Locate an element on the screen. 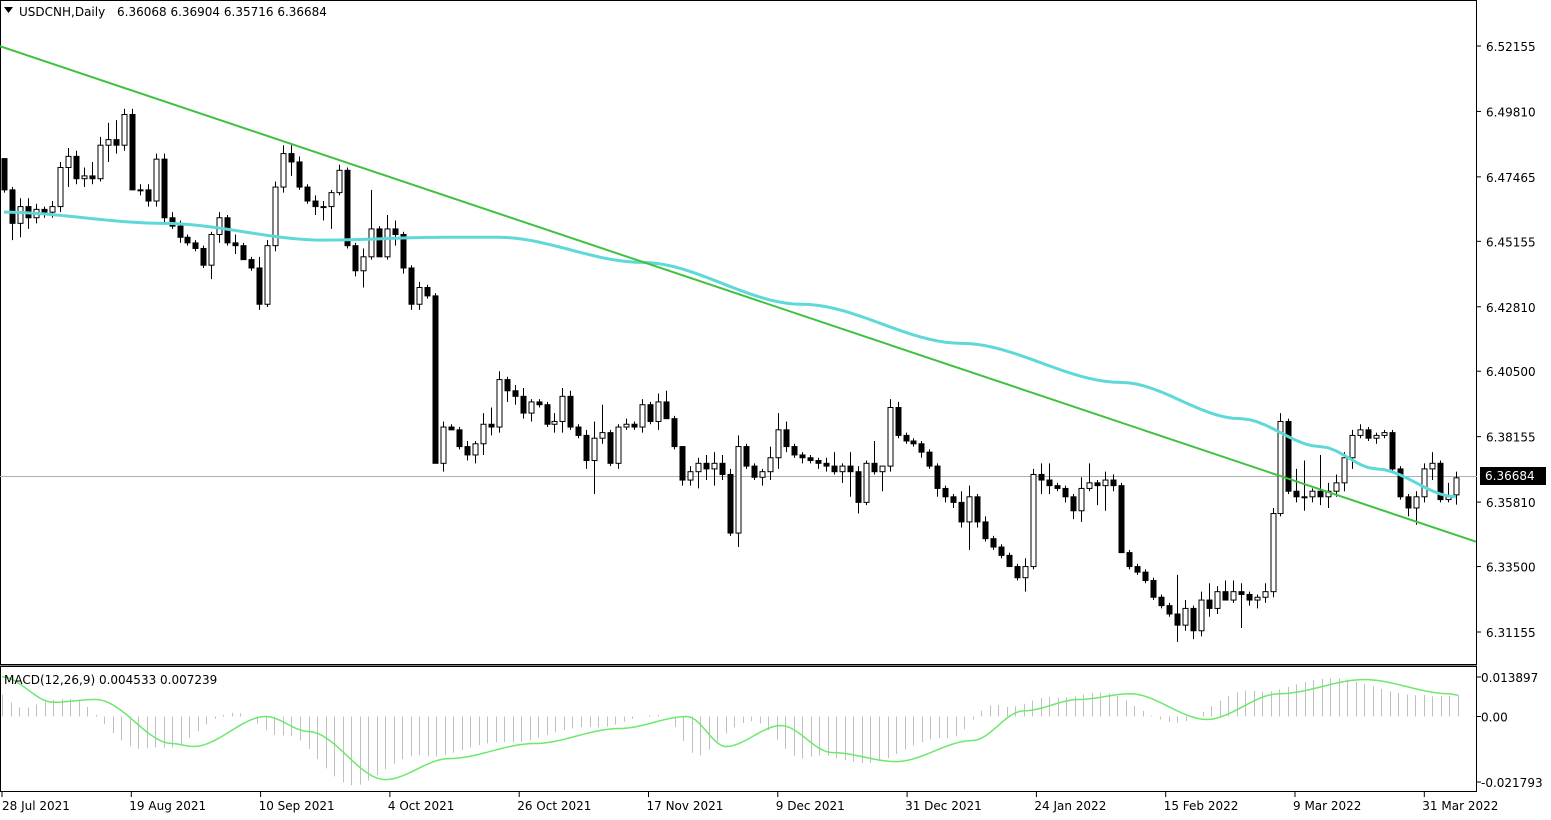 The width and height of the screenshot is (1551, 820). price-tick-label: 6.35810 is located at coordinates (1511, 503).